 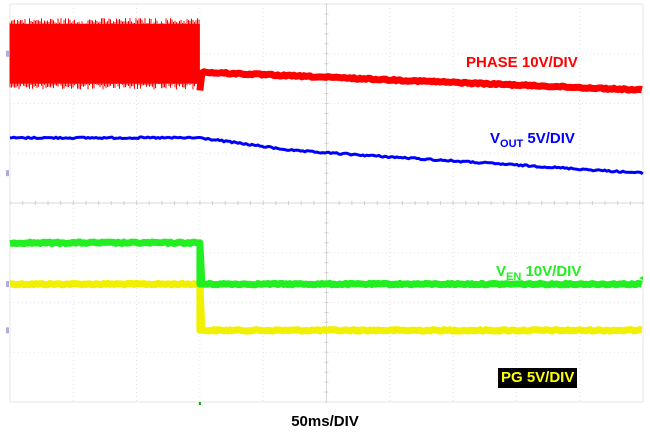 I want to click on trigger-level-marker, so click(x=641, y=278).